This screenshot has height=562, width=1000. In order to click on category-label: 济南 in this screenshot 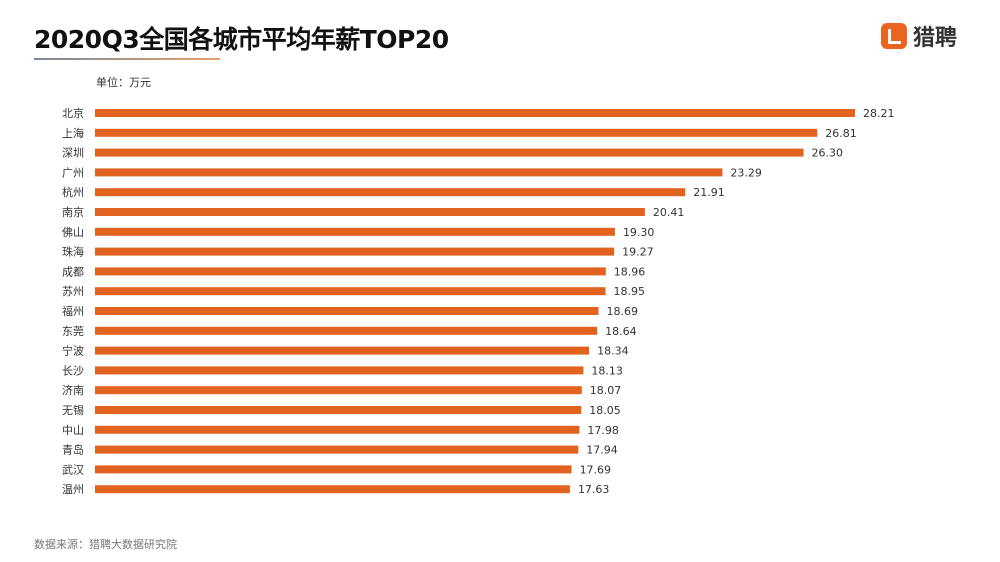, I will do `click(73, 390)`.